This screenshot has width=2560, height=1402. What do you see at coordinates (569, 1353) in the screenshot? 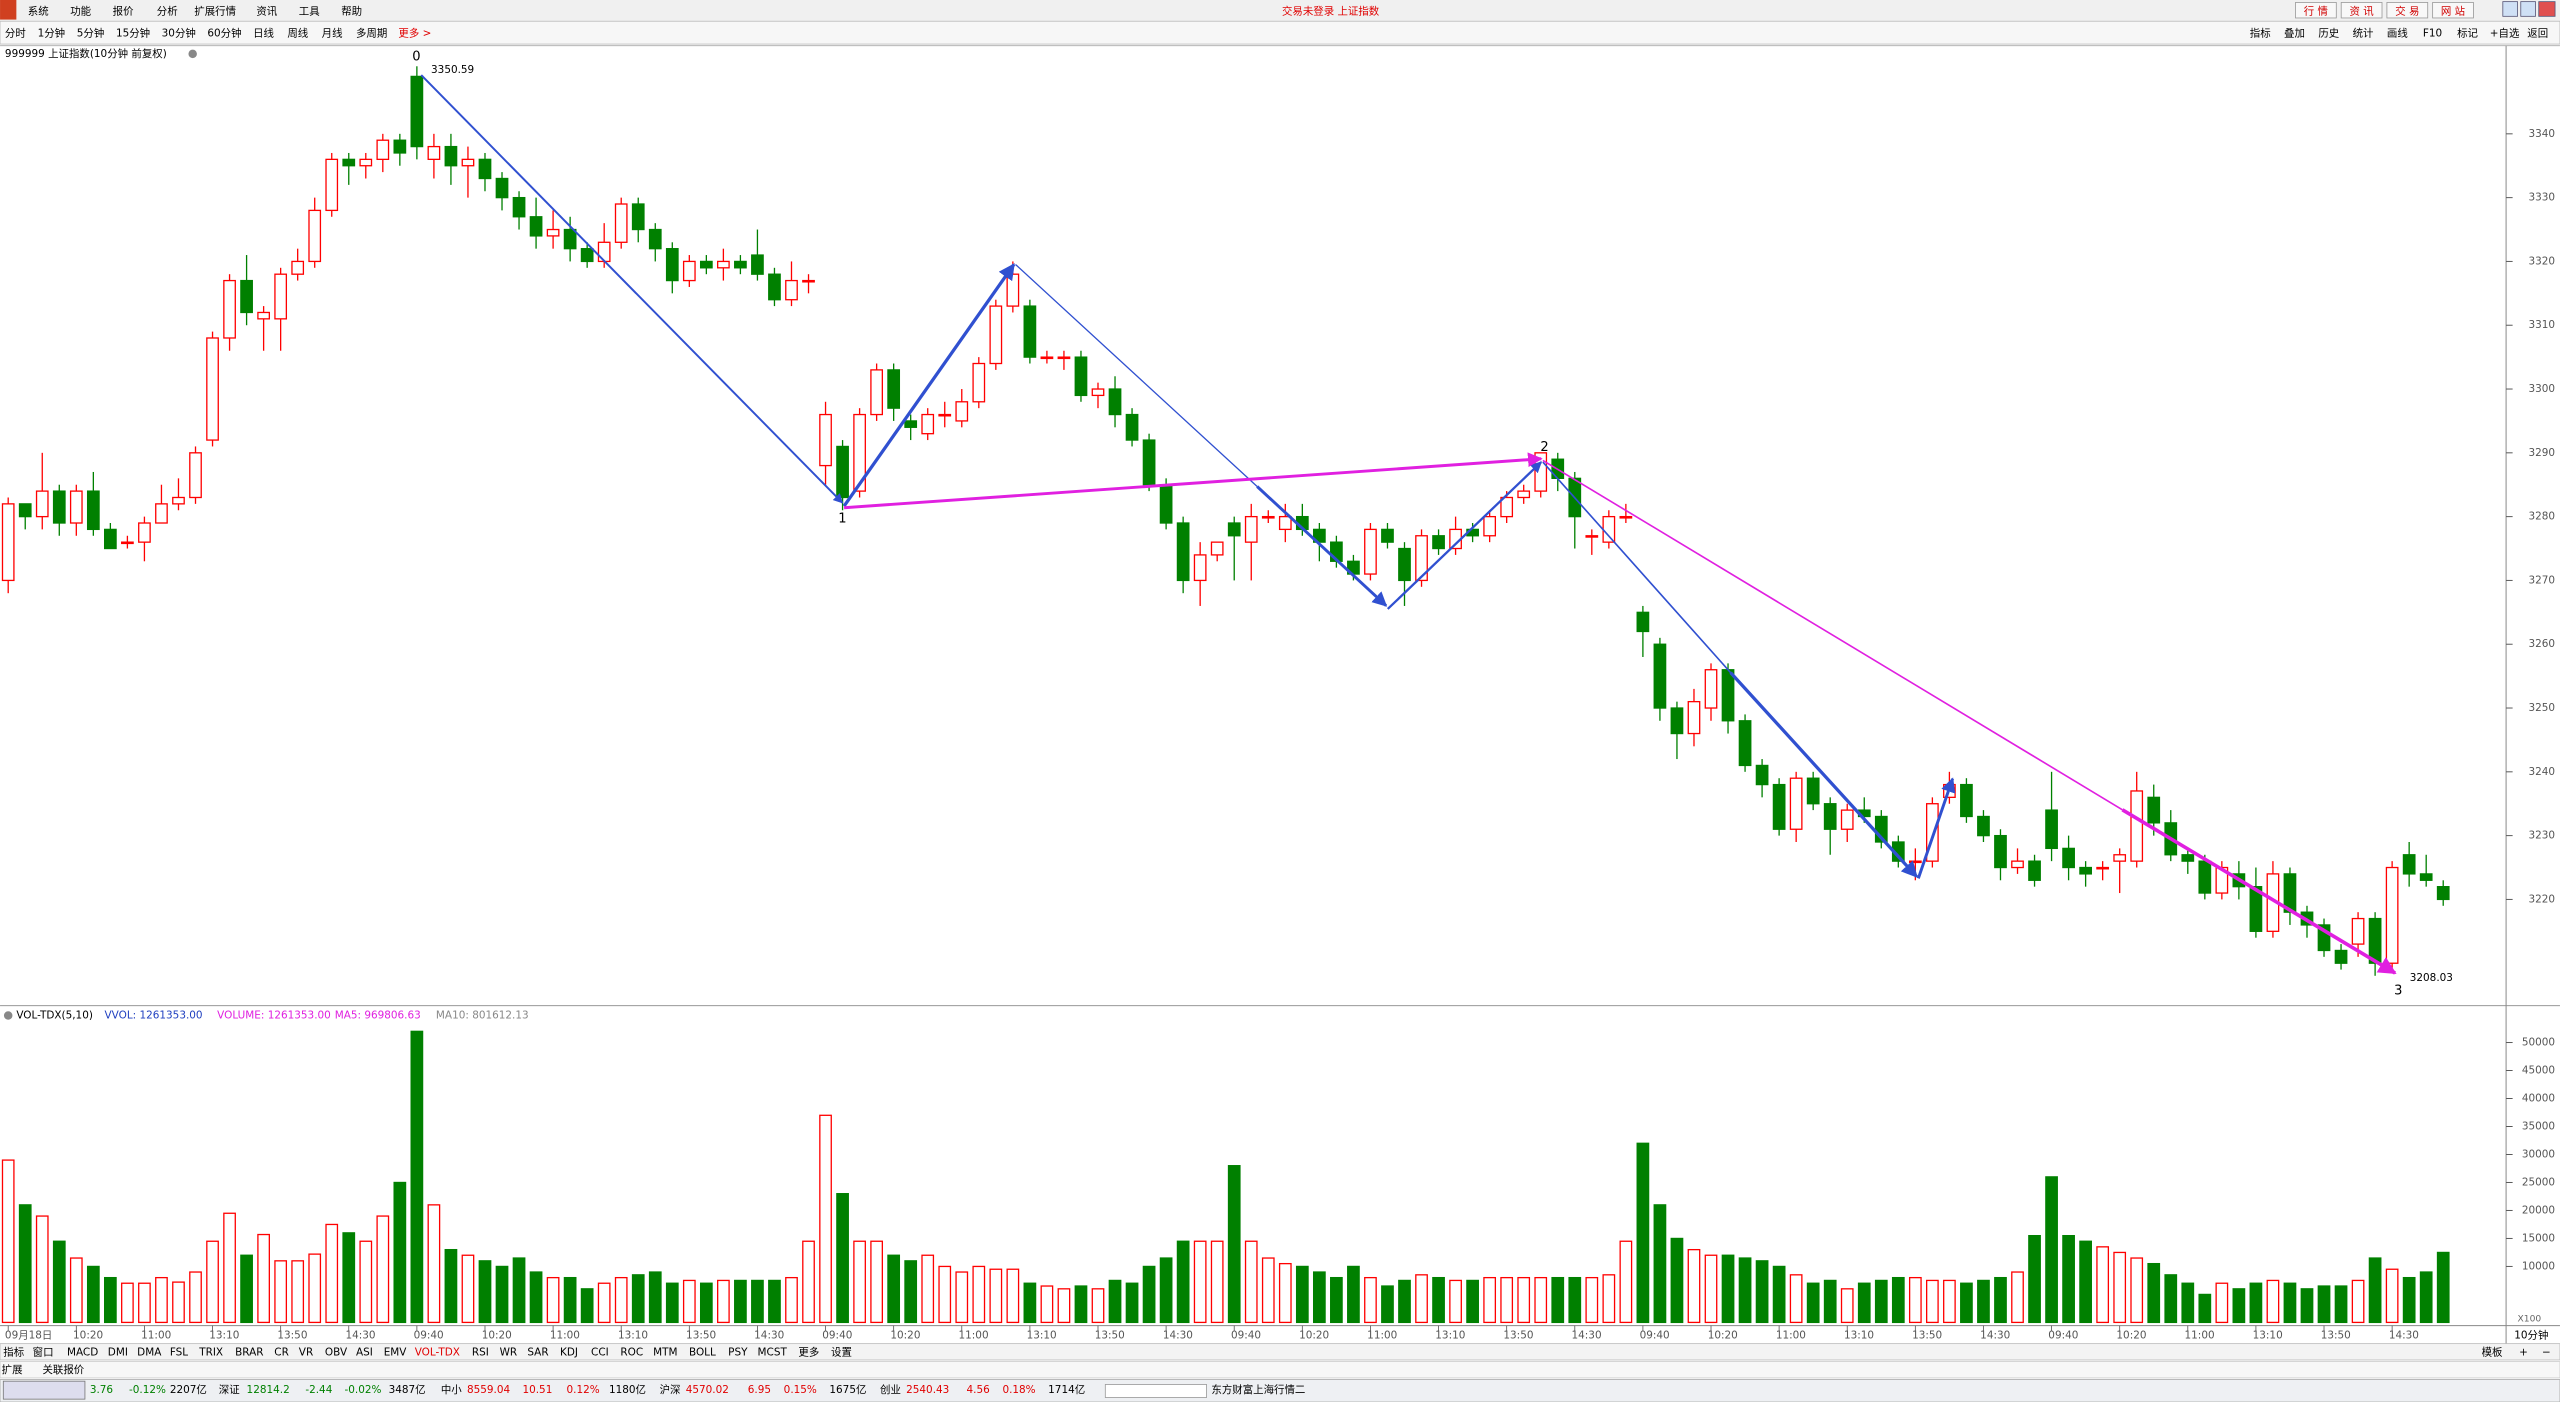
I see `indicator-tab: KDJ` at bounding box center [569, 1353].